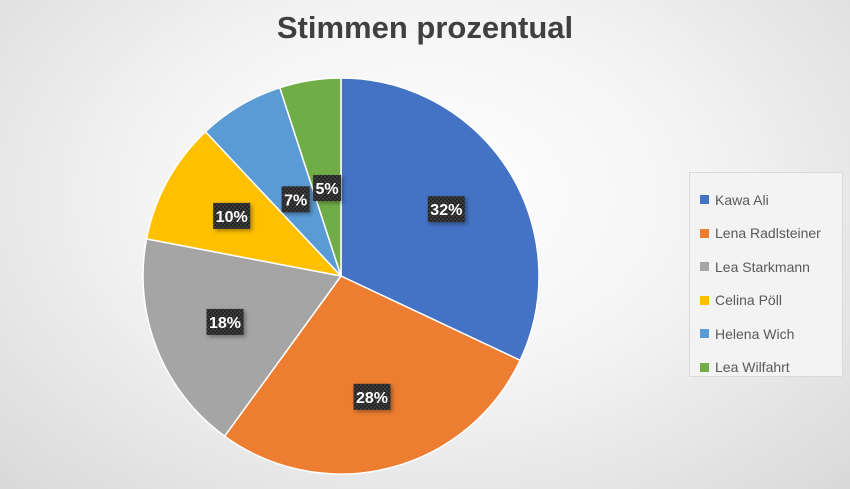  I want to click on data-label-text: 7%, so click(295, 200).